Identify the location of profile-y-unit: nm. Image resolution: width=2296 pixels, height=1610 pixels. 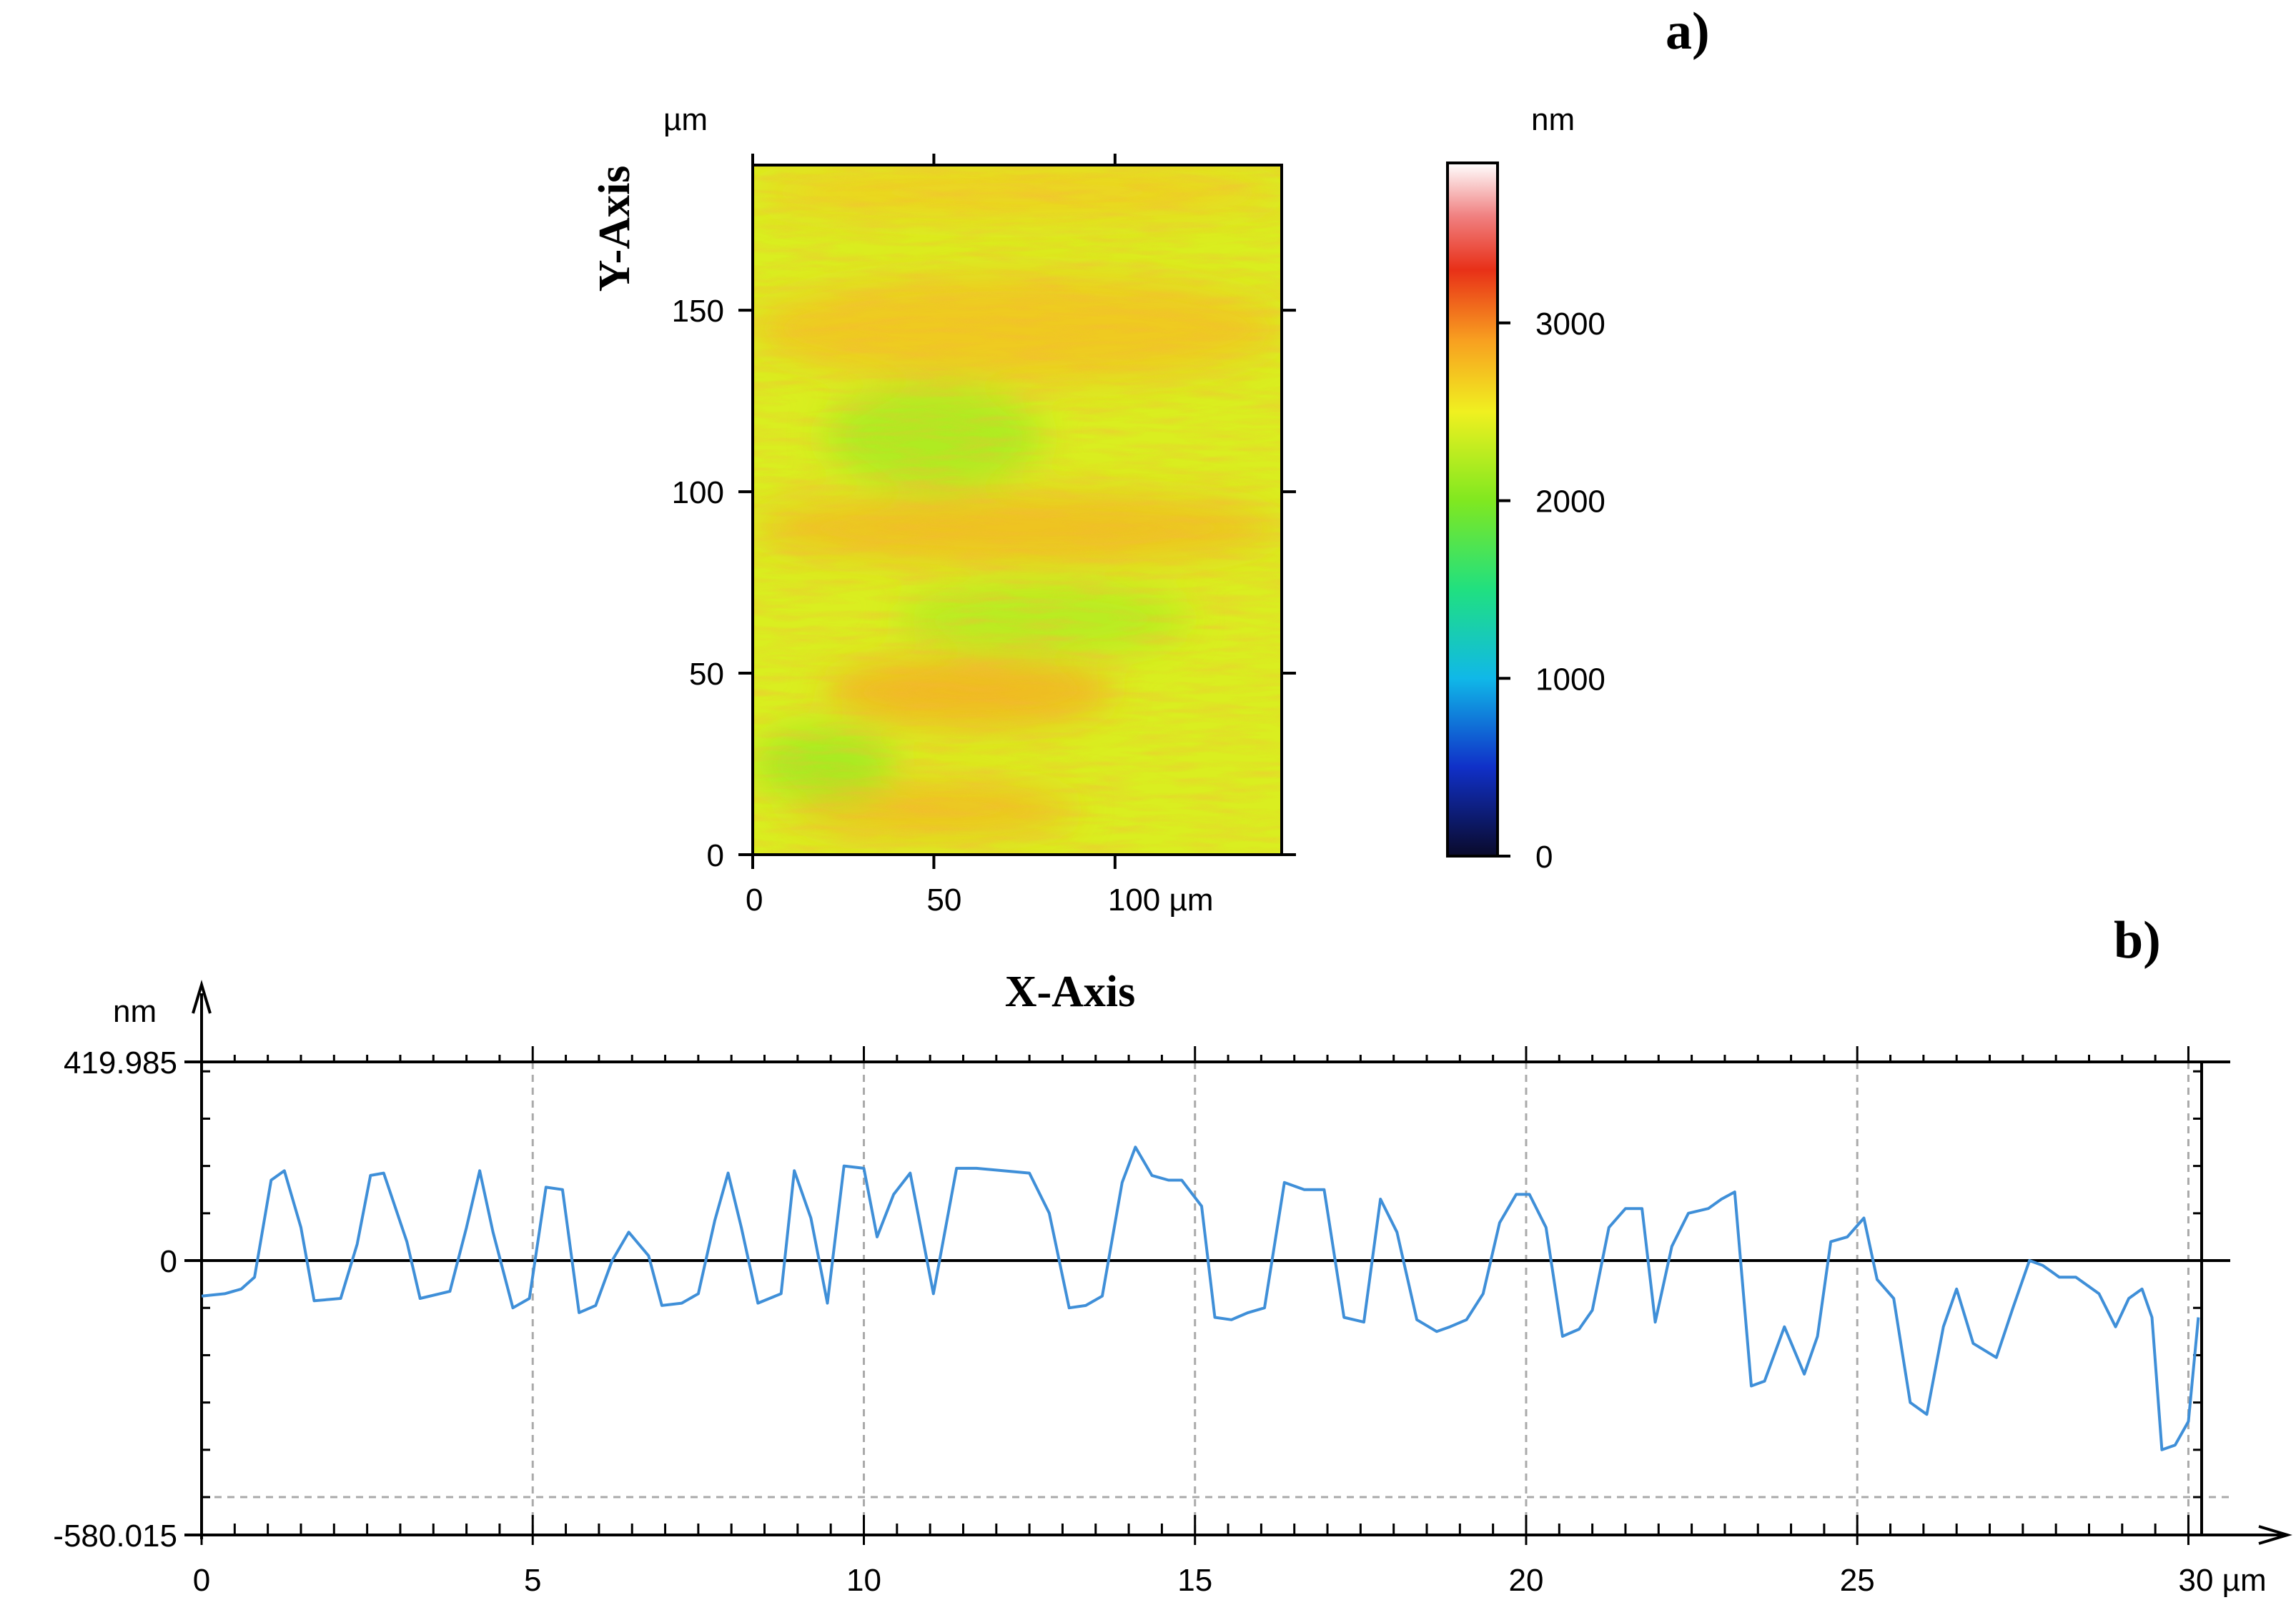
(135, 1011).